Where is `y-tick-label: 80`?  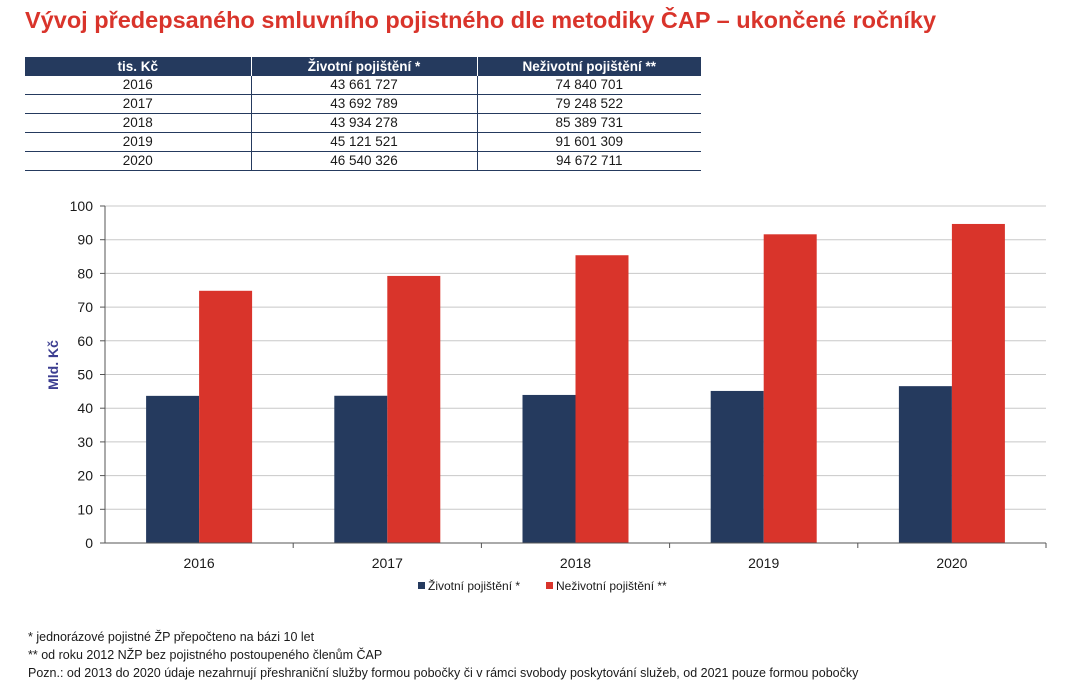 y-tick-label: 80 is located at coordinates (85, 273).